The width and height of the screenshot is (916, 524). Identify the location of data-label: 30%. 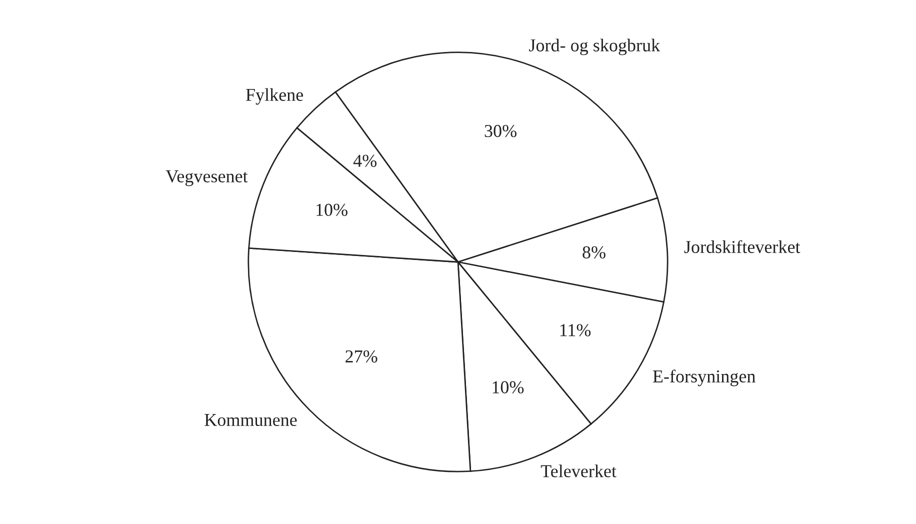
(500, 131).